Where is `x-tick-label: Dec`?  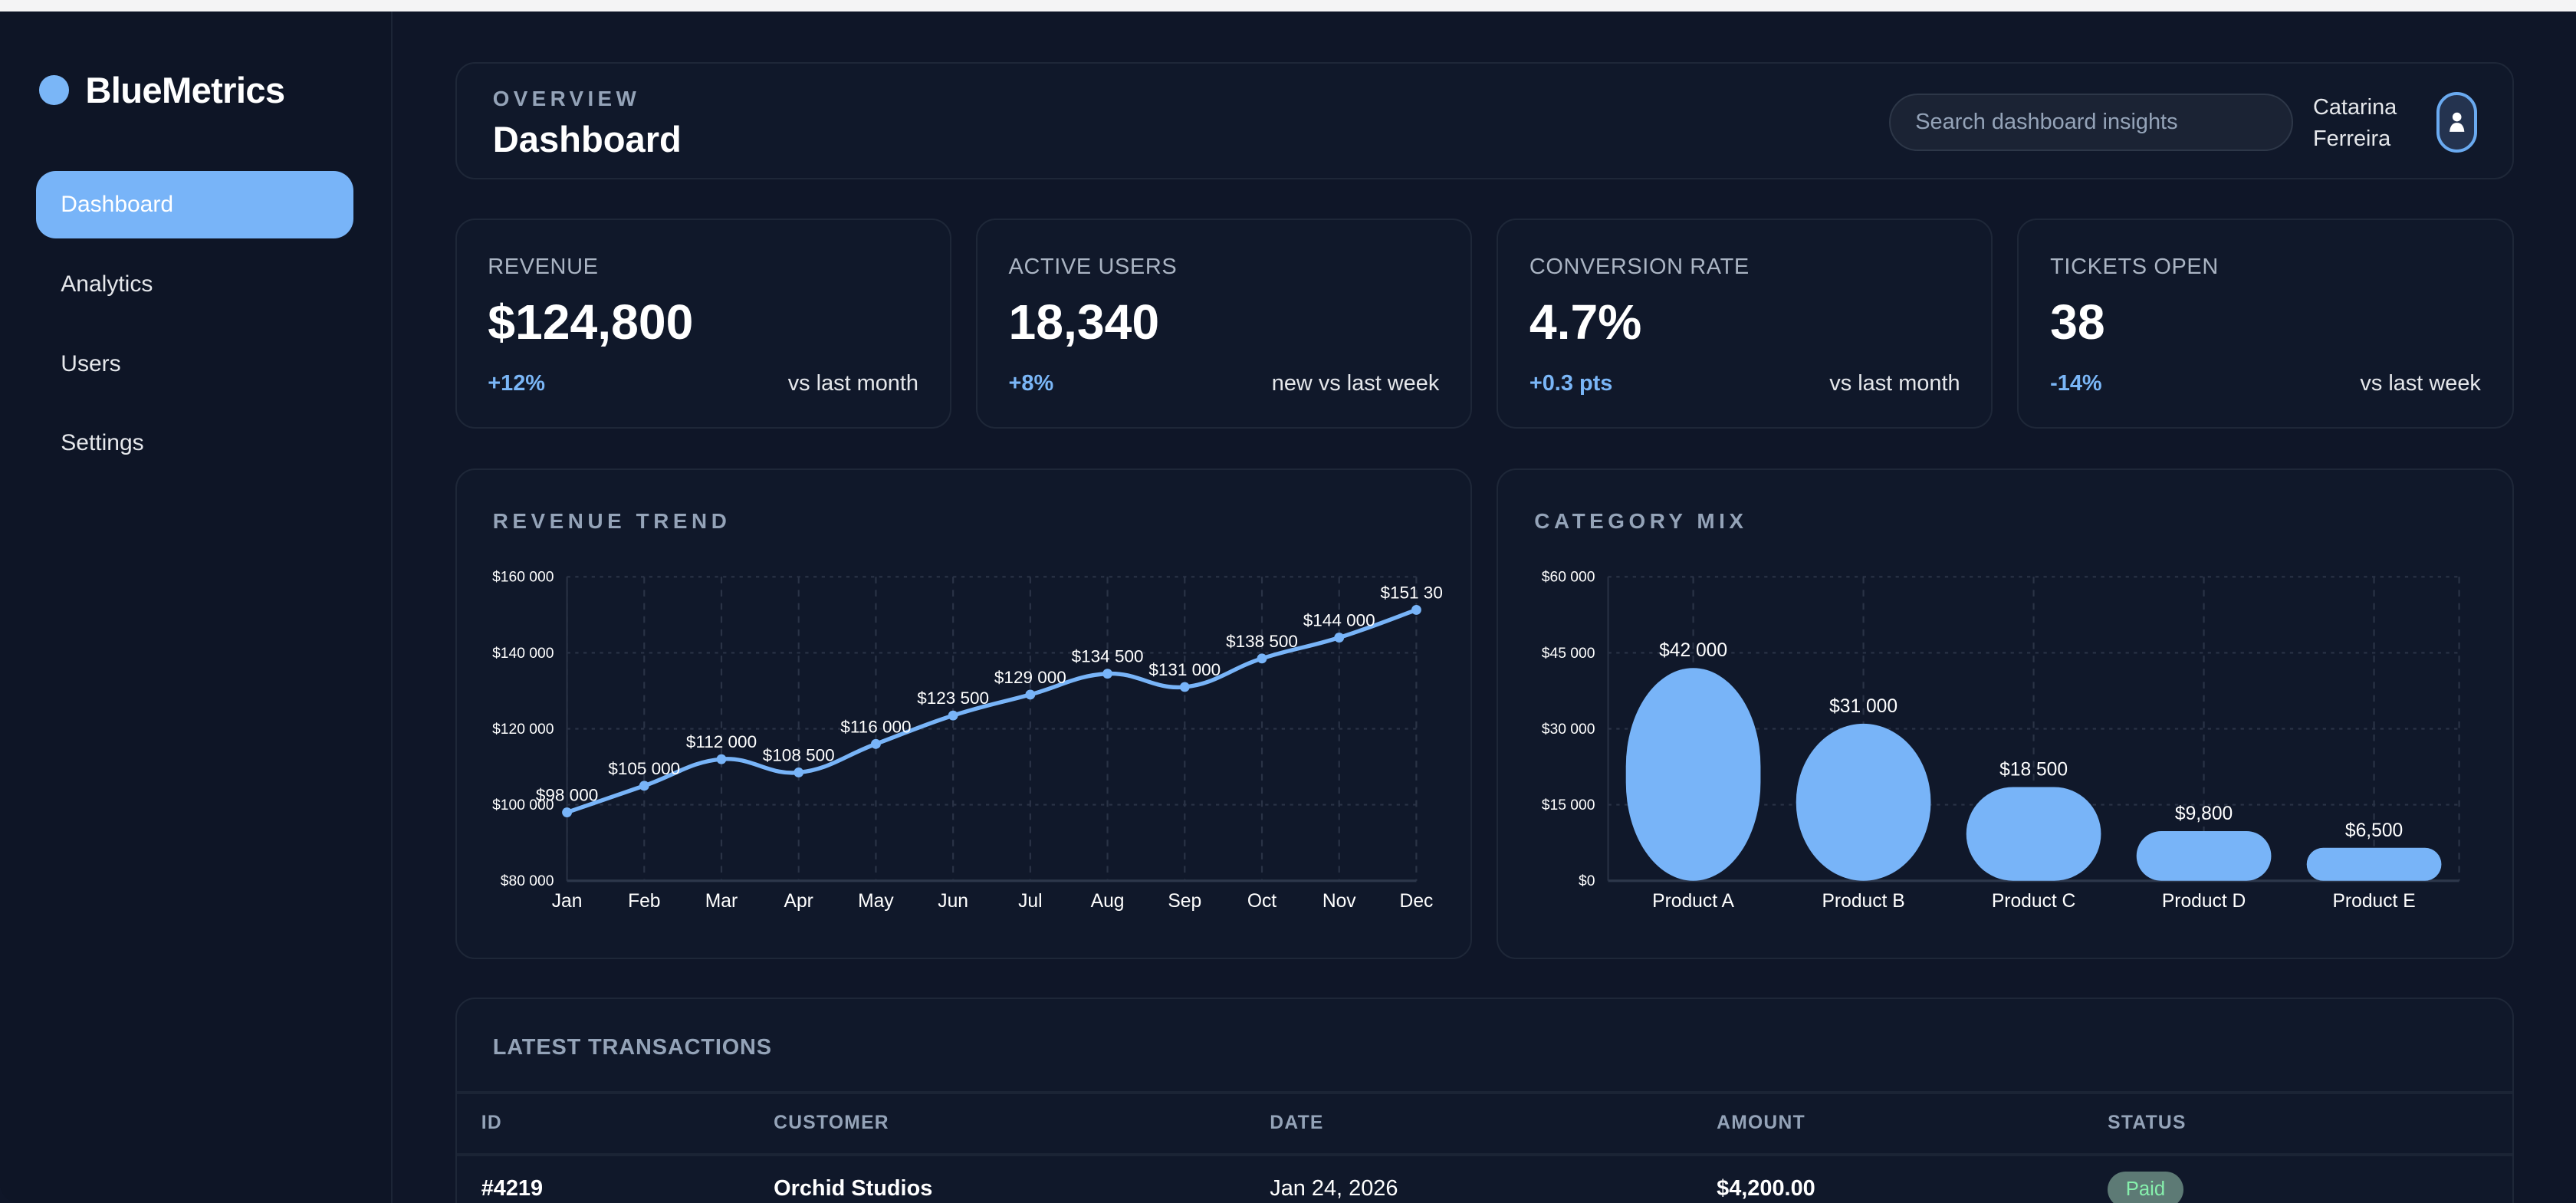 x-tick-label: Dec is located at coordinates (1416, 901).